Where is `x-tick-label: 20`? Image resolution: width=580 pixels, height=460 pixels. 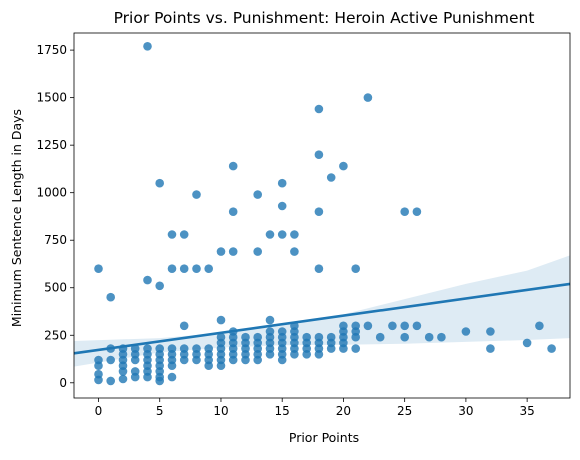
x-tick-label: 20 is located at coordinates (343, 411).